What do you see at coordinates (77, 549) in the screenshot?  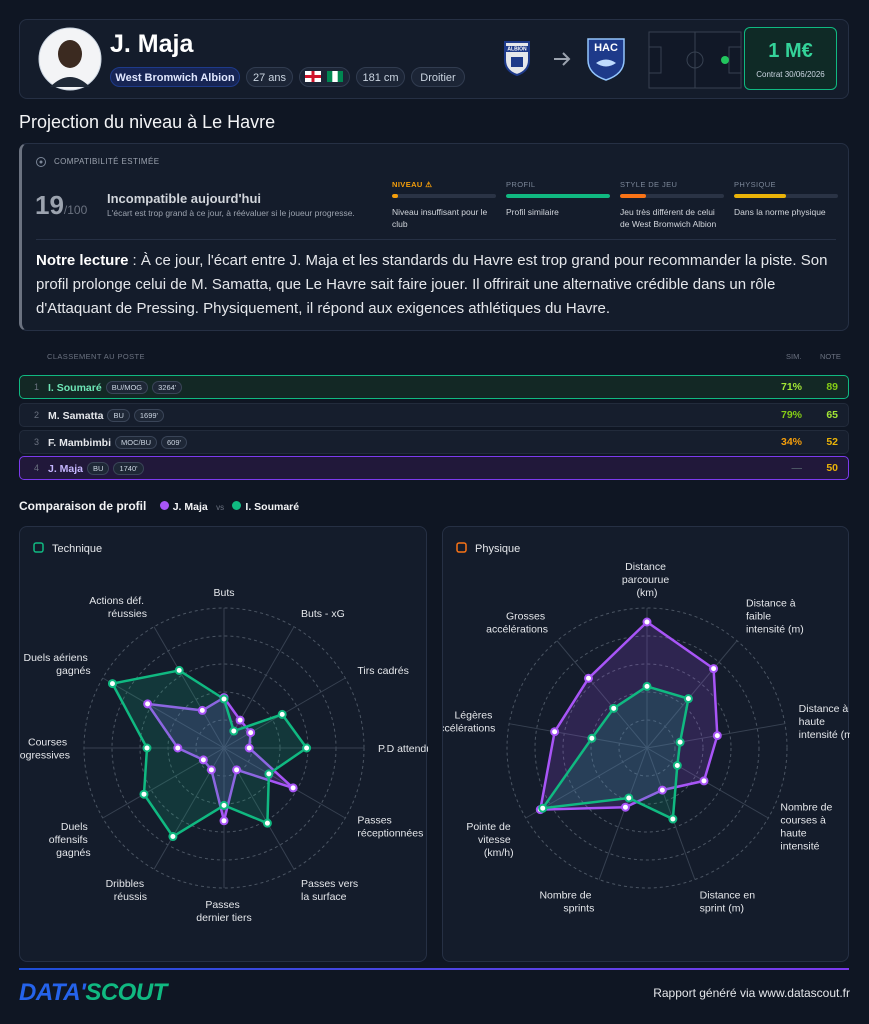 I see `chart-title: Technique` at bounding box center [77, 549].